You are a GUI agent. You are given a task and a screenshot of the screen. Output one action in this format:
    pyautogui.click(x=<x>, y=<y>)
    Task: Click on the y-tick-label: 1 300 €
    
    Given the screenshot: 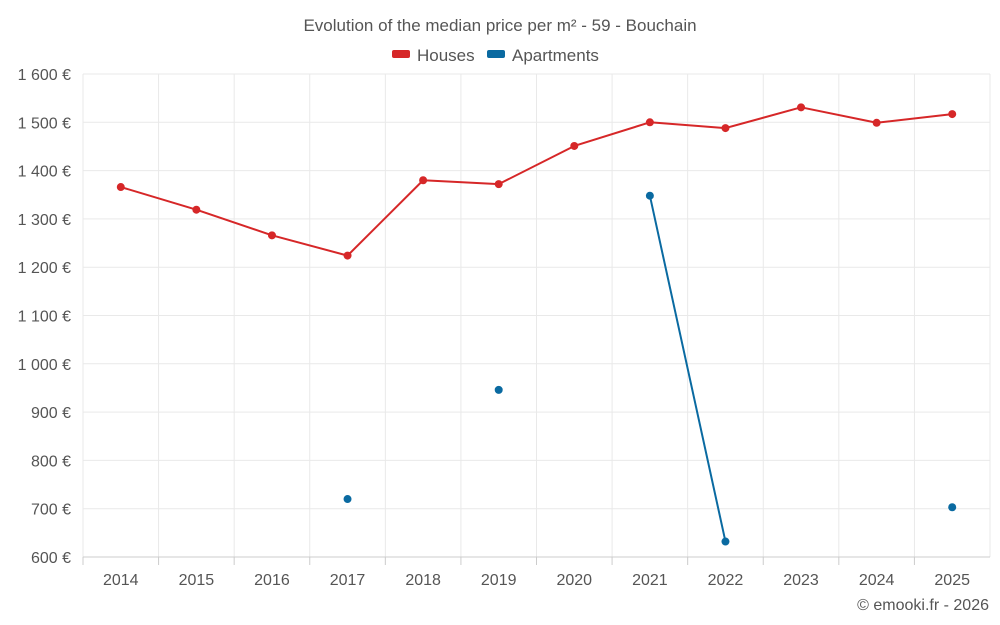 What is the action you would take?
    pyautogui.click(x=44, y=220)
    